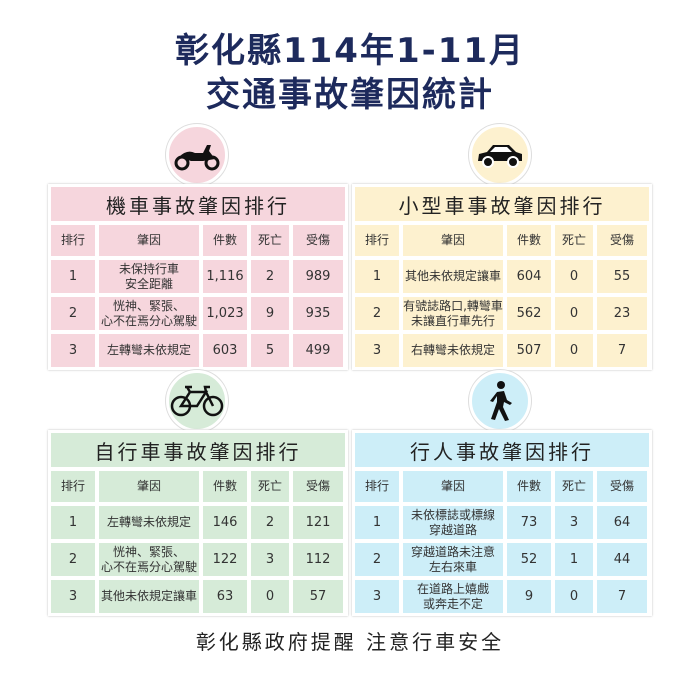  I want to click on cell-injuries: 112, so click(318, 559).